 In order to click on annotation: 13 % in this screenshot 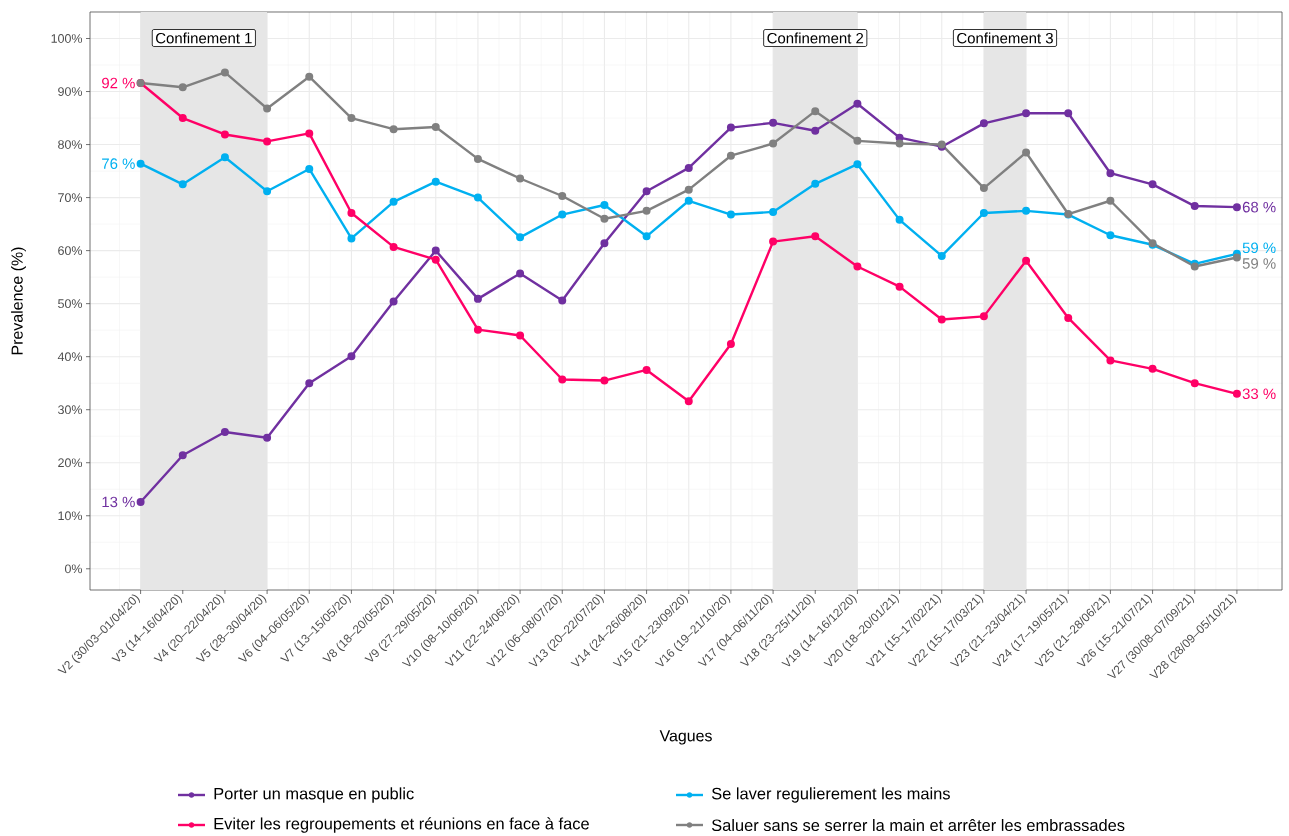, I will do `click(118, 502)`.